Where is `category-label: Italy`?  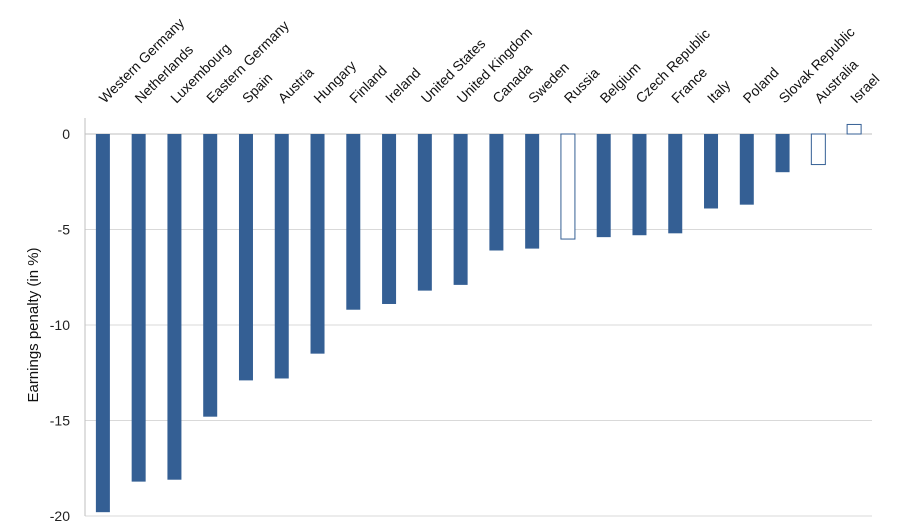 category-label: Italy is located at coordinates (718, 91).